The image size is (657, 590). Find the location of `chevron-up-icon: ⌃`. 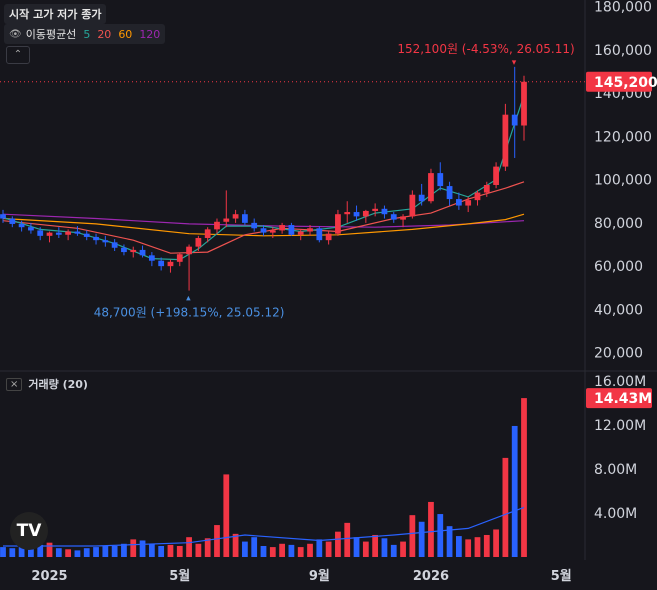

chevron-up-icon: ⌃ is located at coordinates (18, 55).